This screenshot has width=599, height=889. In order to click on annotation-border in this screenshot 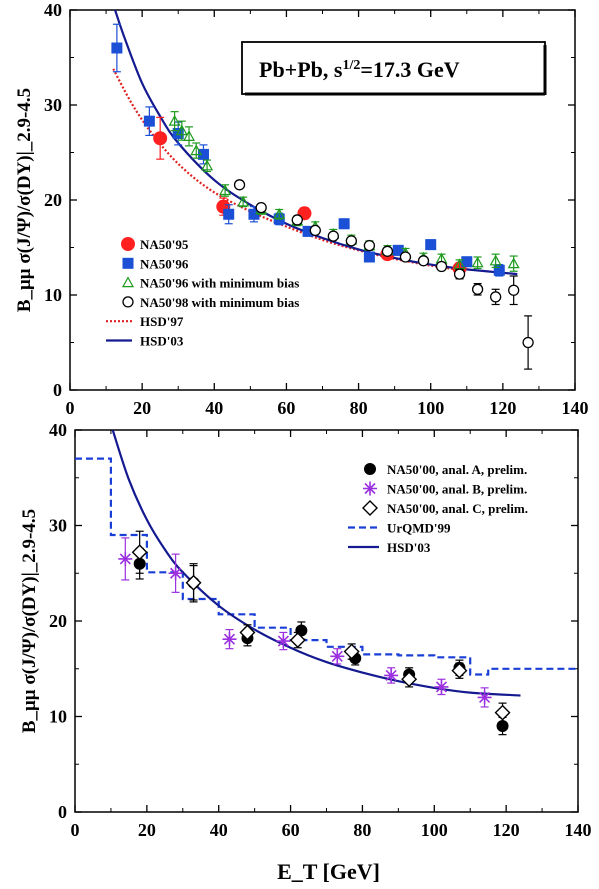, I will do `click(393, 68)`.